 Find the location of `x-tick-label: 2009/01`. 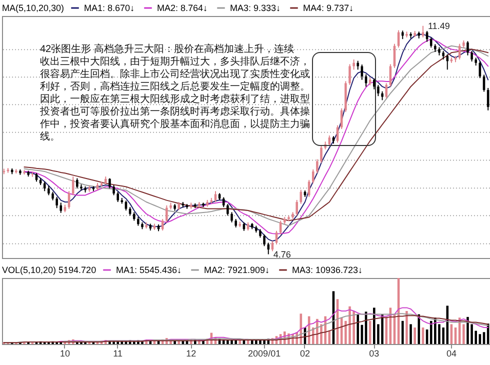

x-tick-label: 2009/01 is located at coordinates (264, 353).